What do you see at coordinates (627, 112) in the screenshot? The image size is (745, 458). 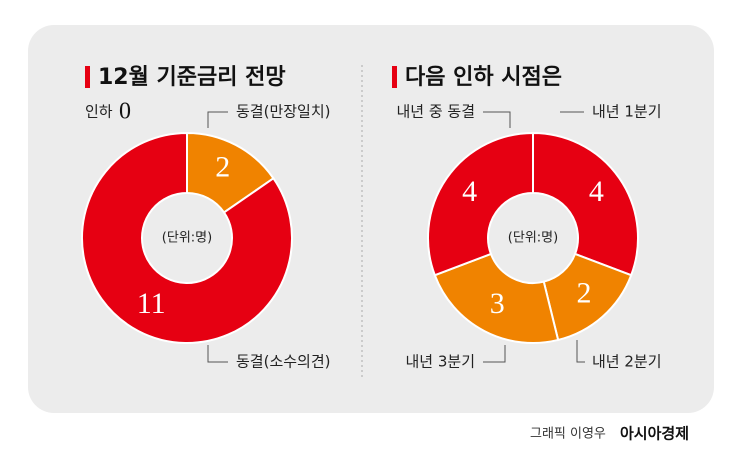 I see `segment-label: 내년 1분기` at bounding box center [627, 112].